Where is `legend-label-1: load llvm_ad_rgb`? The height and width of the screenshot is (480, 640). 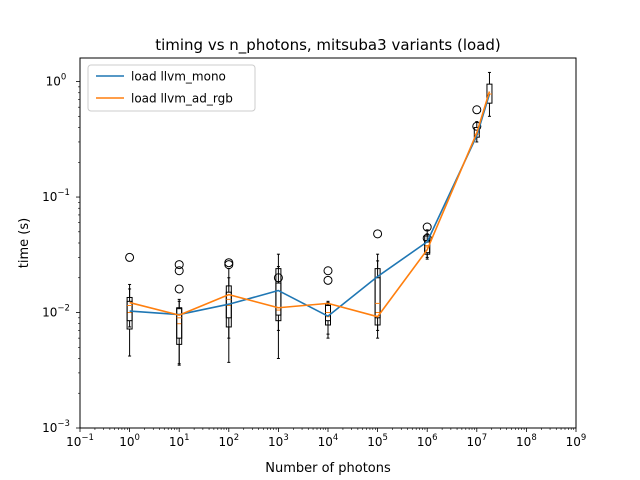 legend-label-1: load llvm_ad_rgb is located at coordinates (182, 99).